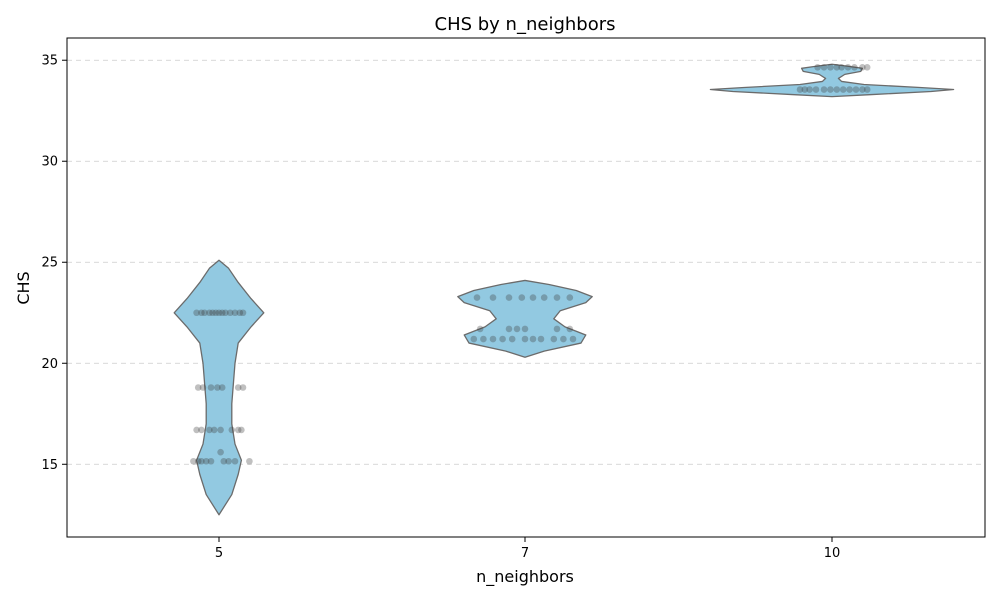 The image size is (1000, 604). What do you see at coordinates (49, 162) in the screenshot?
I see `y-tick-label: 30` at bounding box center [49, 162].